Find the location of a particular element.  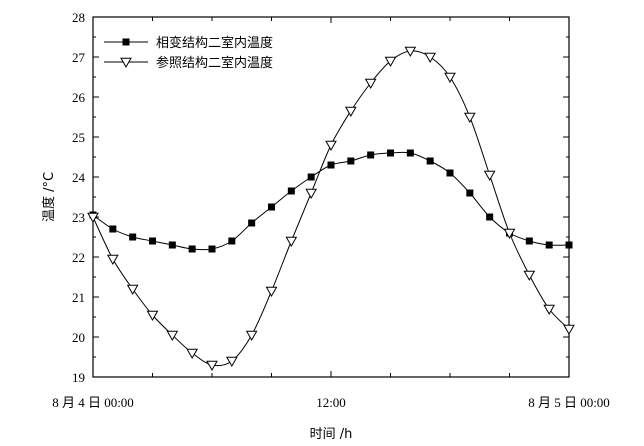

x-tick-label: 12:00 is located at coordinates (331, 402).